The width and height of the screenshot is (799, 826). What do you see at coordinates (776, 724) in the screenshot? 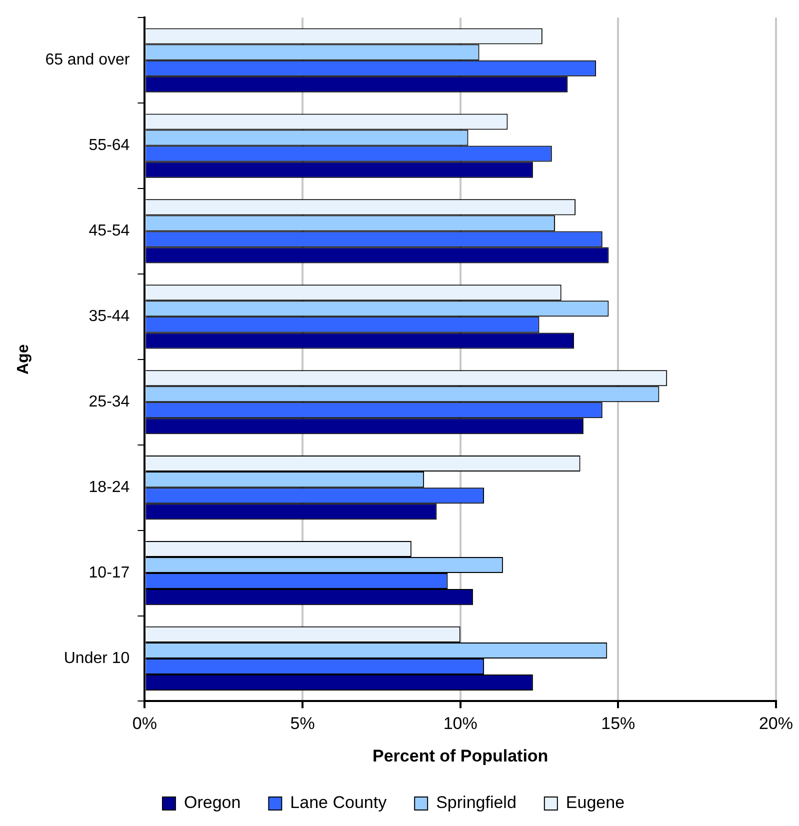
I see `x-tick-label: 20%` at bounding box center [776, 724].